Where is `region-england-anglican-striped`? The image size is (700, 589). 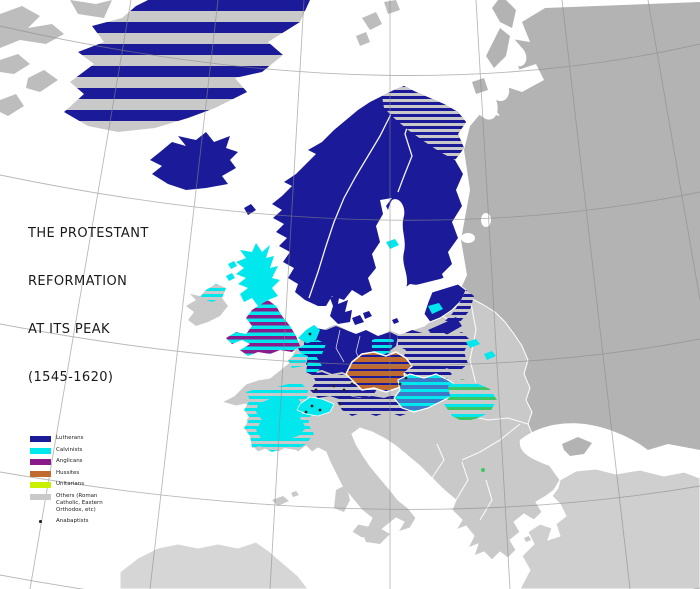 region-england-anglican-striped is located at coordinates (263, 328).